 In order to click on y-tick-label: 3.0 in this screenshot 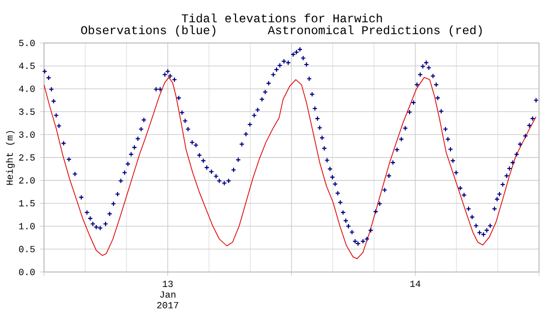, I will do `click(27, 134)`.